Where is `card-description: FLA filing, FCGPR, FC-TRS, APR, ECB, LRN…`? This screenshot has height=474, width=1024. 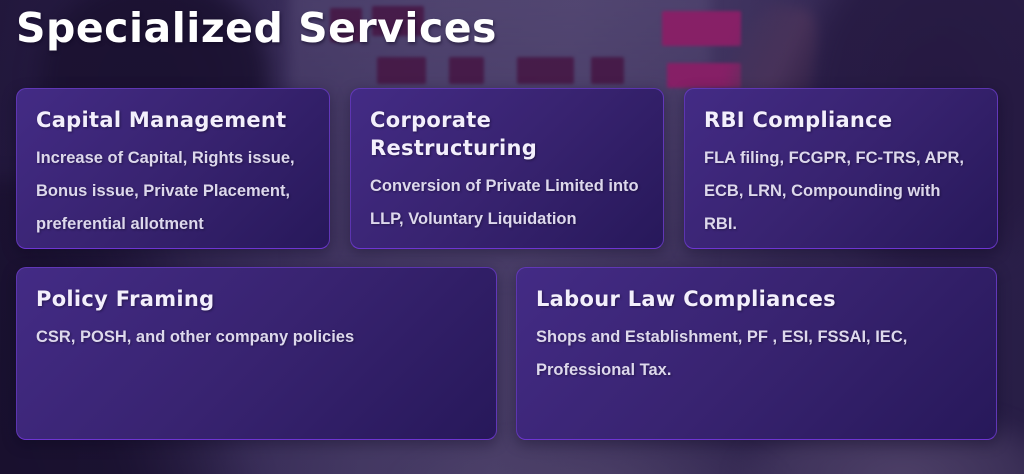
card-description: FLA filing, FCGPR, FC-TRS, APR, ECB, LRN… is located at coordinates (834, 191).